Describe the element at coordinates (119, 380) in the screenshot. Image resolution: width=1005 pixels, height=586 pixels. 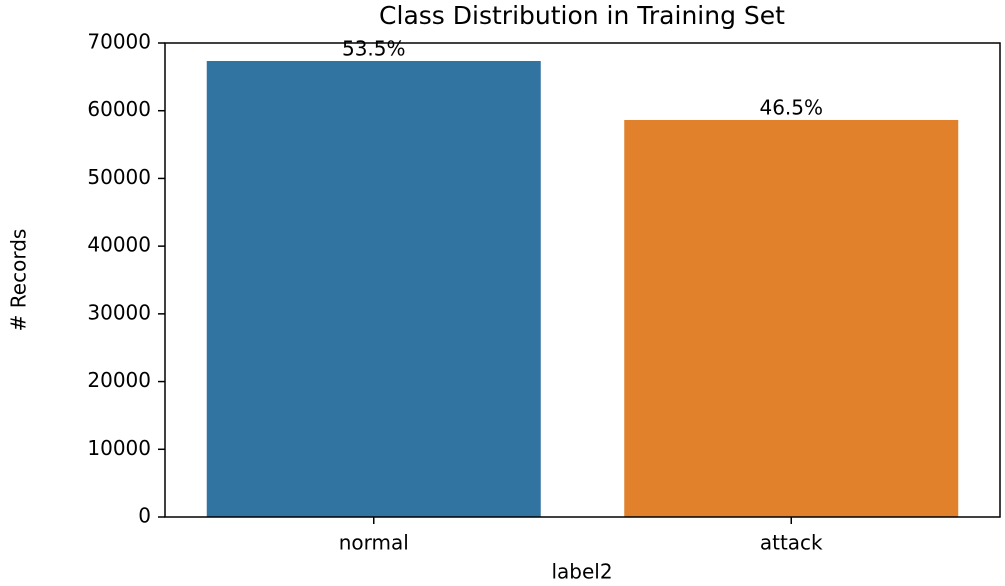
I see `y-tick-label: 20000` at that location.